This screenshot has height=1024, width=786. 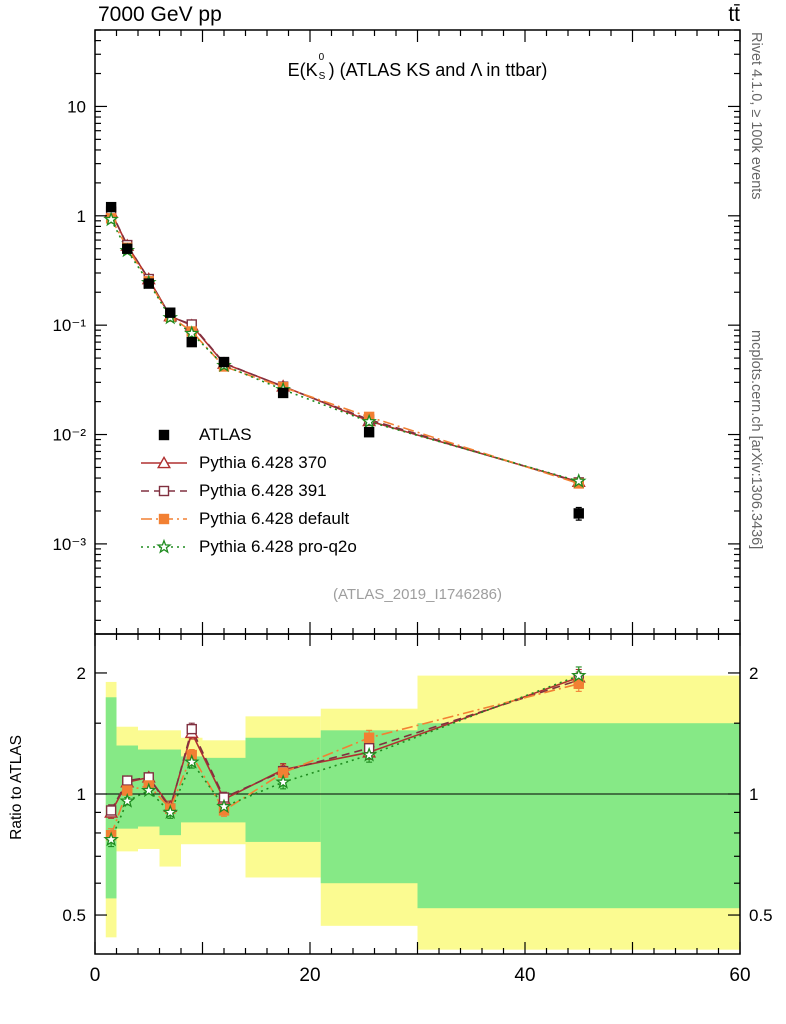 What do you see at coordinates (69, 435) in the screenshot?
I see `svg-text: 10⁻²` at bounding box center [69, 435].